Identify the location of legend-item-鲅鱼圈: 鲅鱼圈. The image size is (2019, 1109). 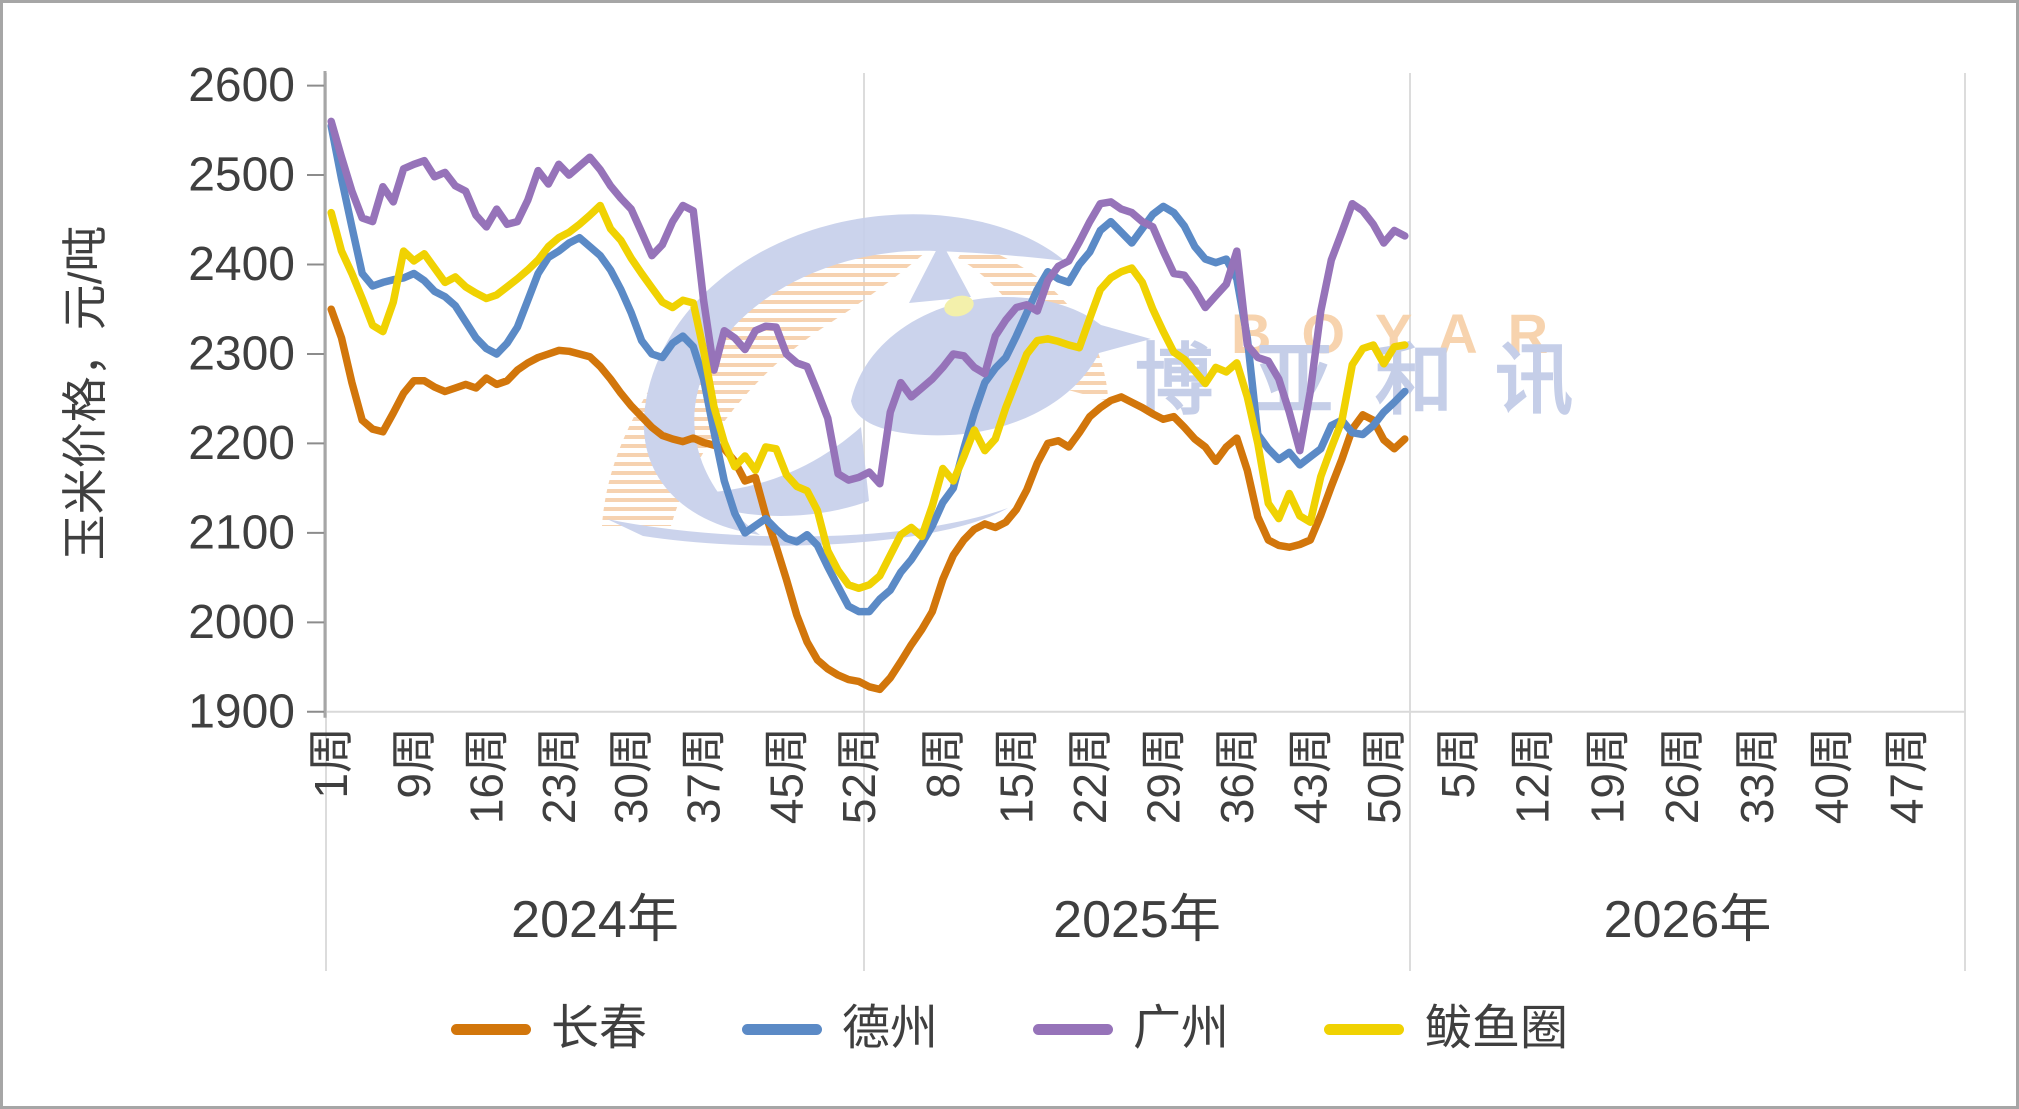
(1446, 1029).